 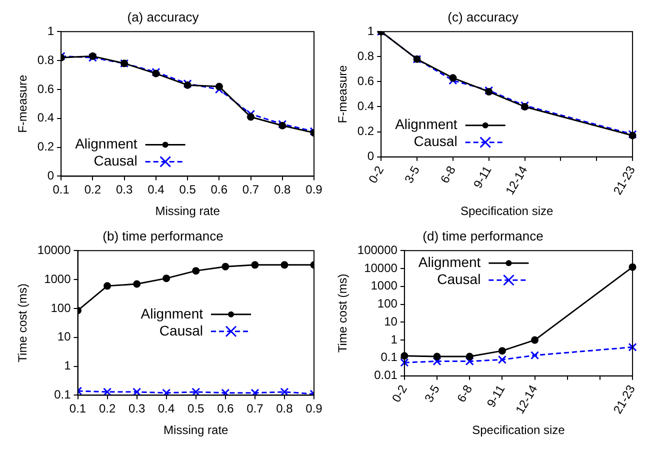 I want to click on chart-title: (d) time performance, so click(x=483, y=236).